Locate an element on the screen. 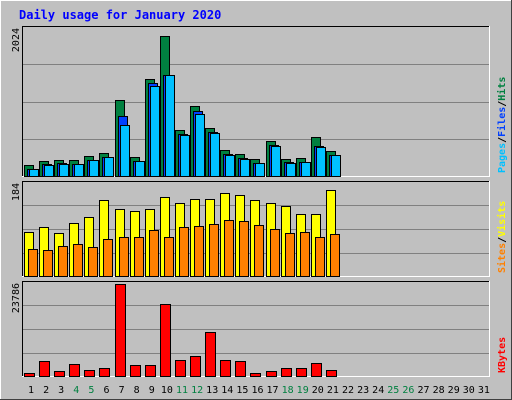 Image resolution: width=512 pixels, height=400 pixels. legend-entry: Pages is located at coordinates (502, 158).